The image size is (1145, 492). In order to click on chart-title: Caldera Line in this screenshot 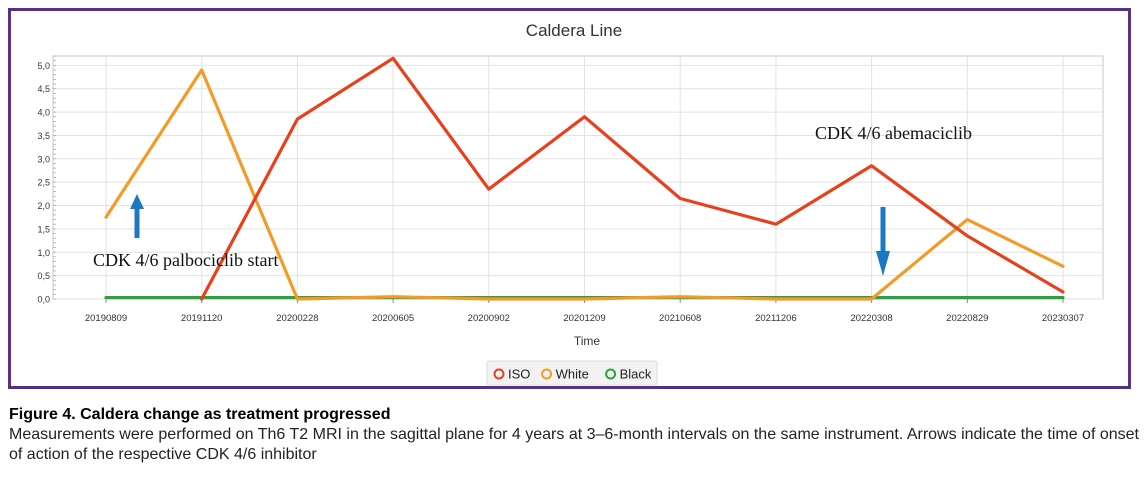, I will do `click(574, 30)`.